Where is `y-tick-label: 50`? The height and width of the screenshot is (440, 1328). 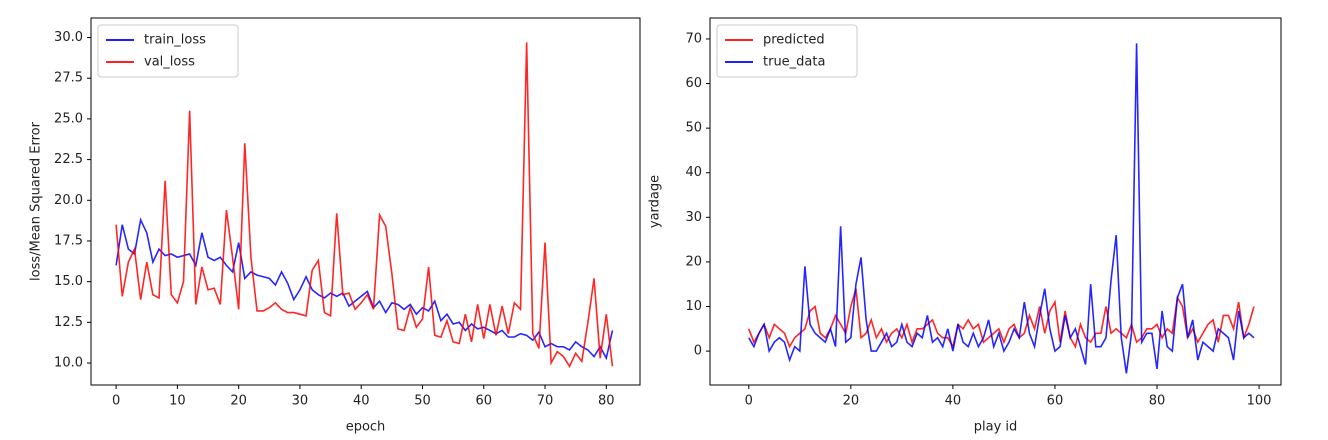
y-tick-label: 50 is located at coordinates (693, 128).